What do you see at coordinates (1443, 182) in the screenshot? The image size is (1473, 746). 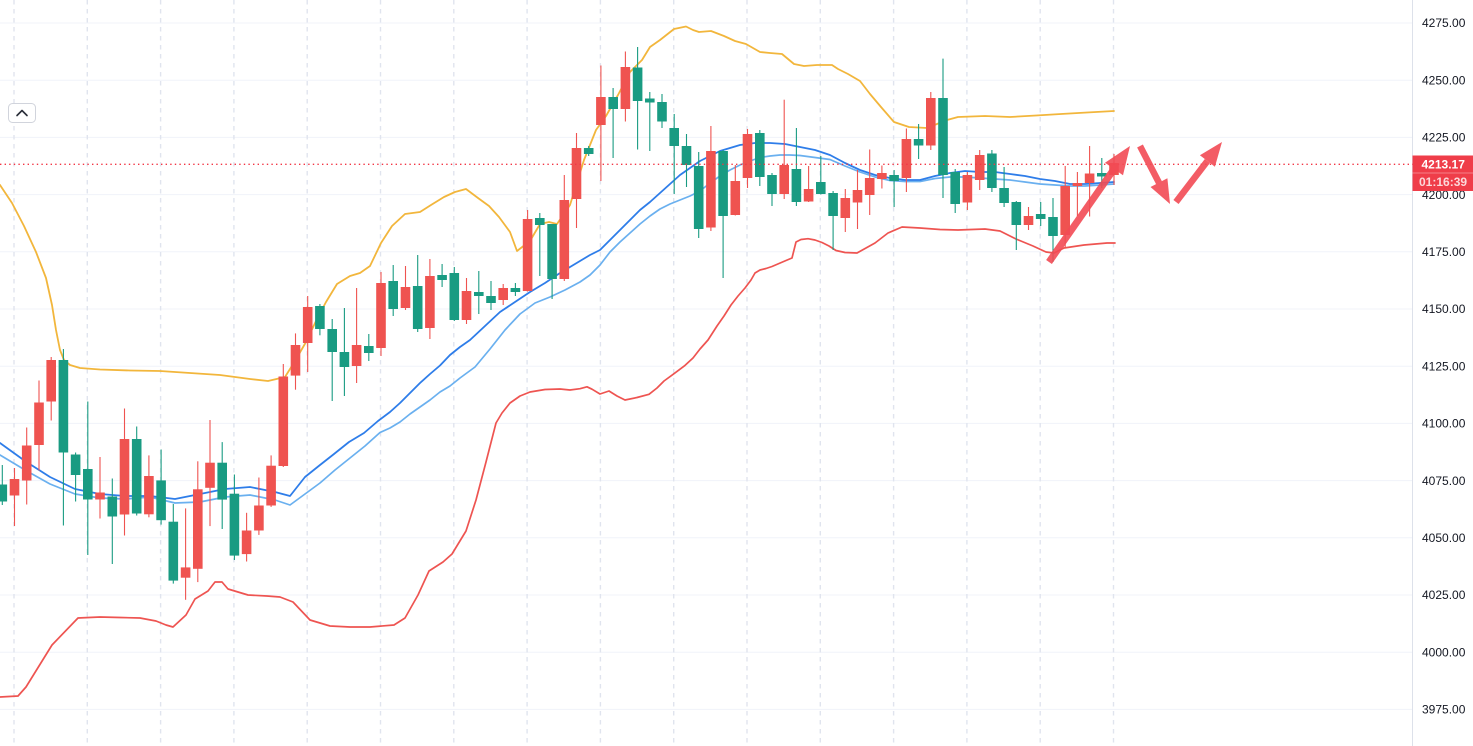 I see `svg-text: 01:16:39` at bounding box center [1443, 182].